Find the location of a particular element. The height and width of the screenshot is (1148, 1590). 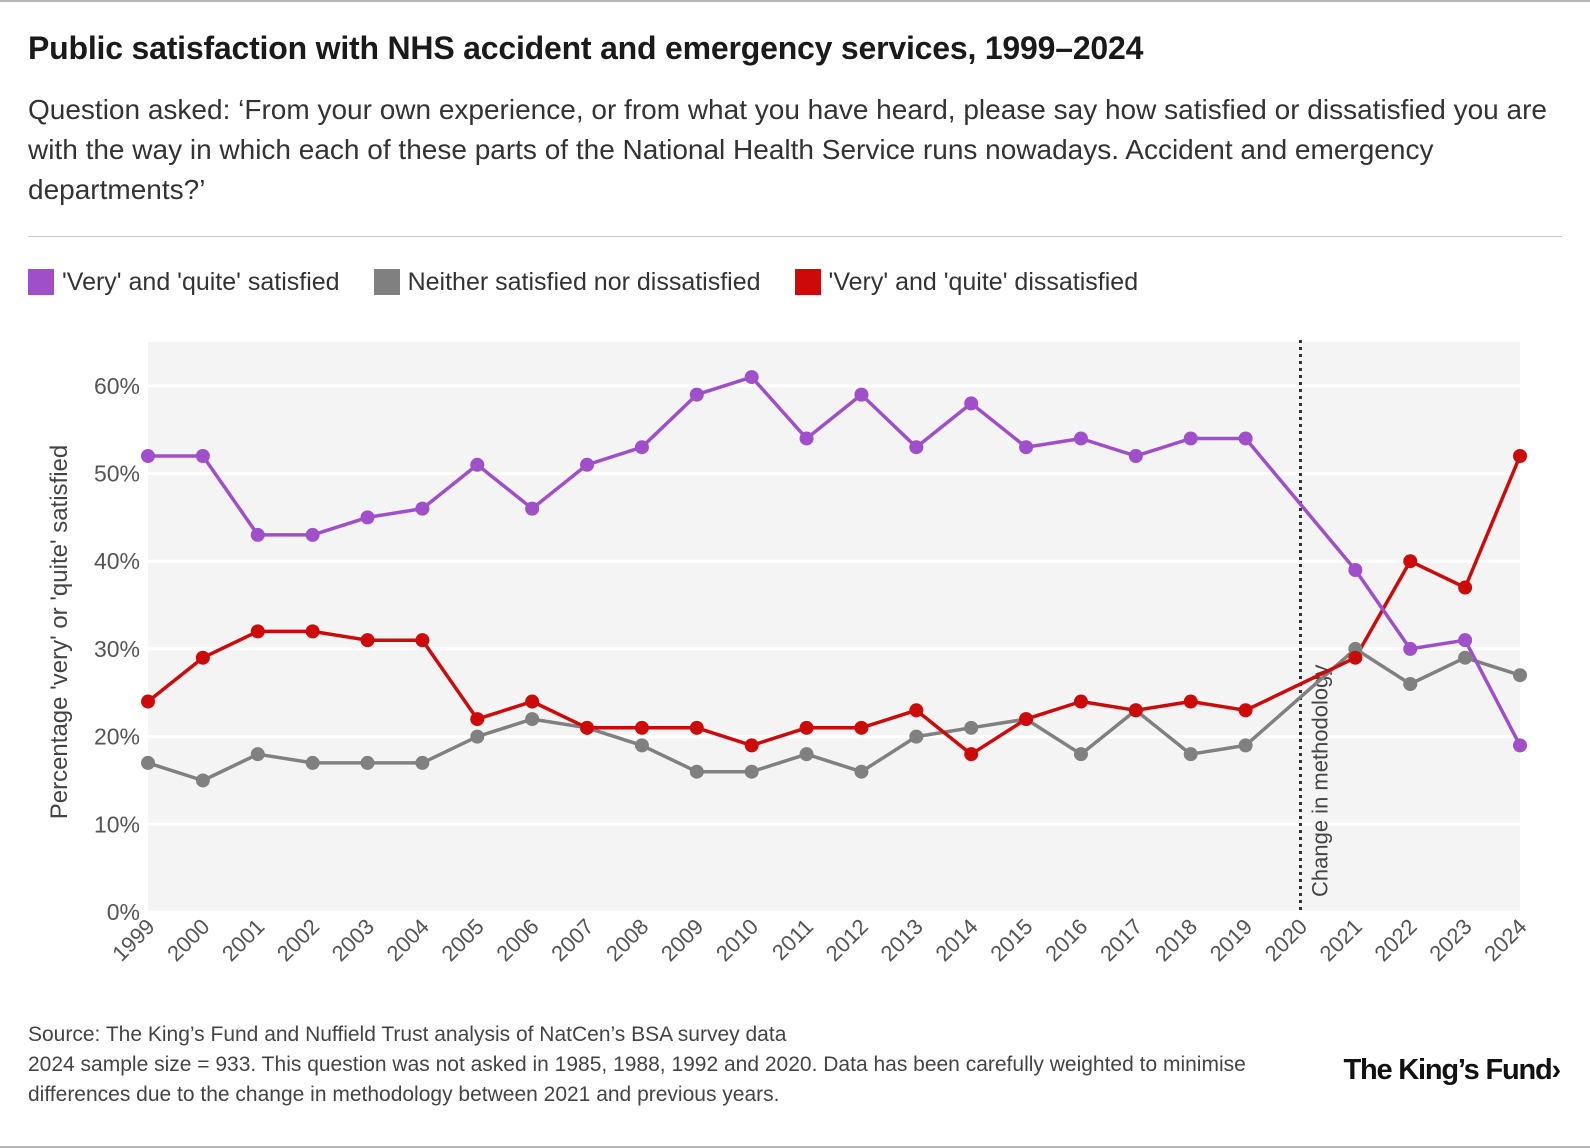

legend-item-satisfied: 'Very' and 'quite' satisfied is located at coordinates (184, 282).